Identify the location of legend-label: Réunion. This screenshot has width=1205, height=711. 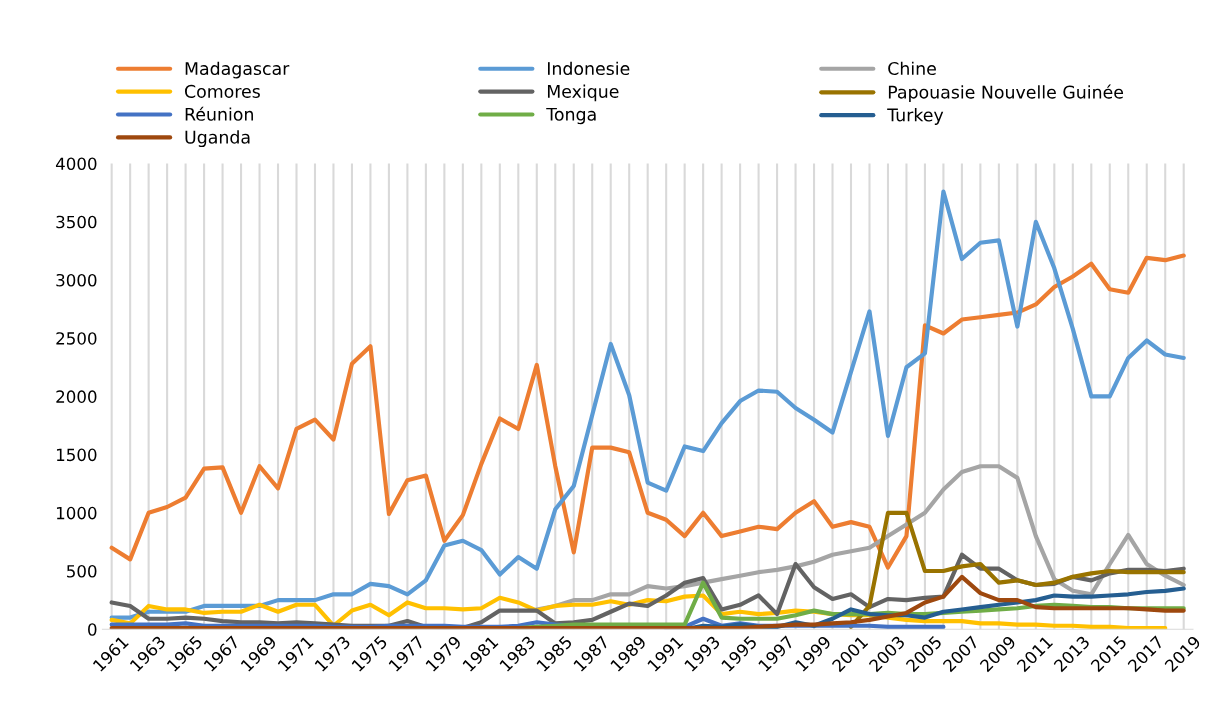
(219, 113).